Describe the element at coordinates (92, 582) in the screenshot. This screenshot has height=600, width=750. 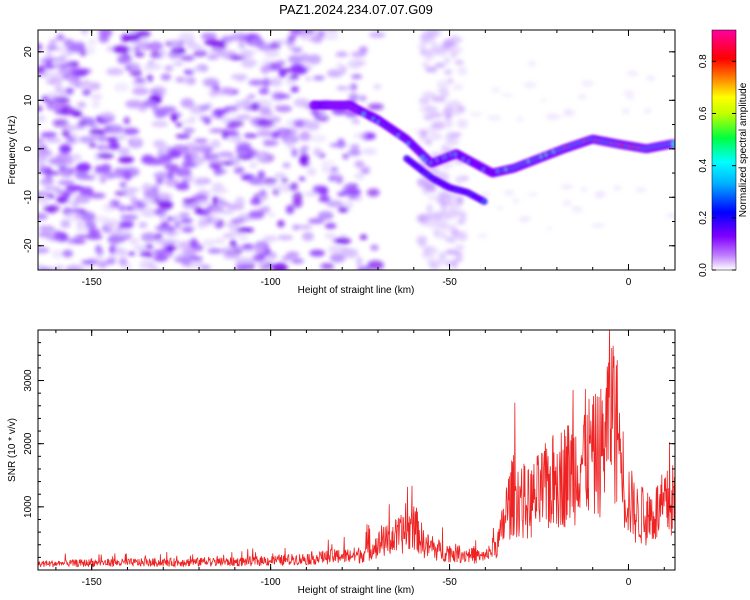
I see `snr-xtick-label: -150` at that location.